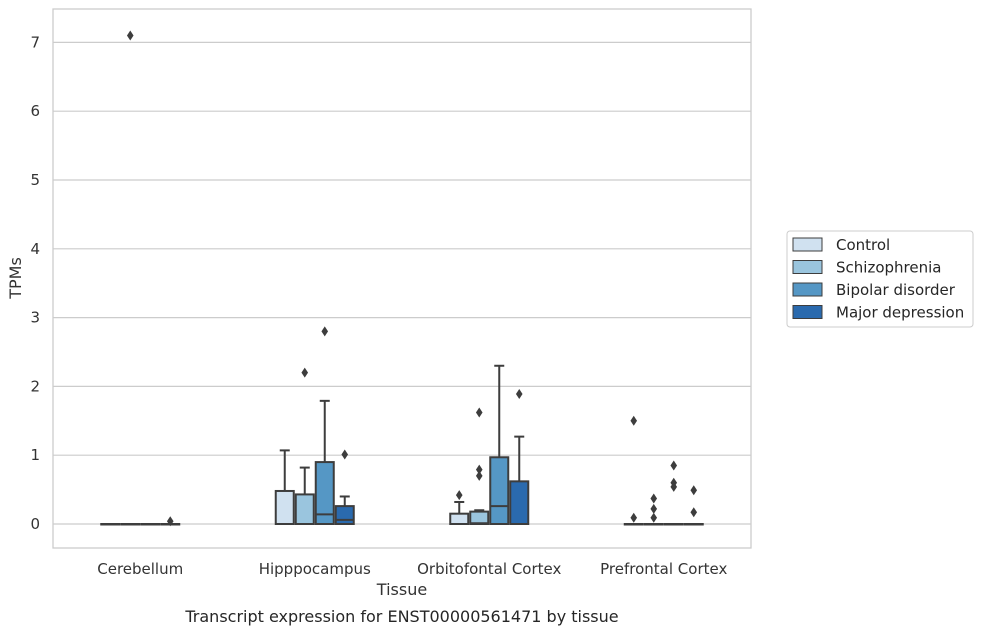 The height and width of the screenshot is (634, 983). What do you see at coordinates (888, 268) in the screenshot?
I see `legend-label-1: Schizophrenia` at bounding box center [888, 268].